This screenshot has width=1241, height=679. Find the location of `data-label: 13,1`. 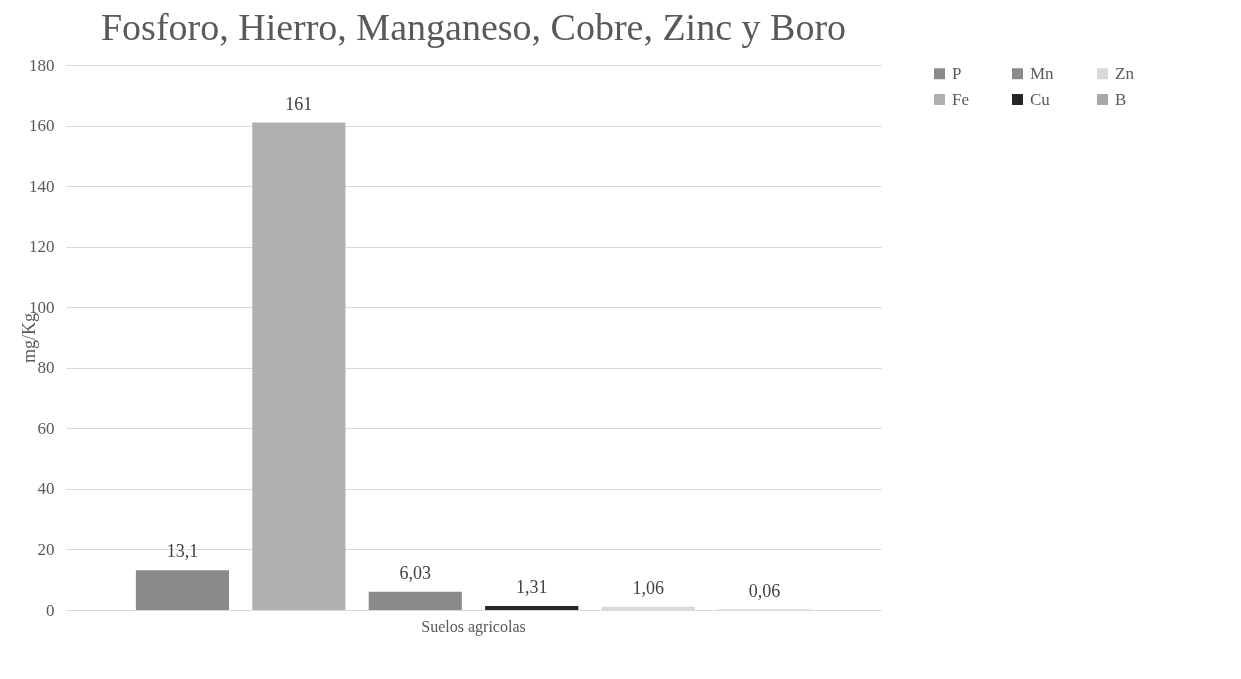

data-label: 13,1 is located at coordinates (182, 551).